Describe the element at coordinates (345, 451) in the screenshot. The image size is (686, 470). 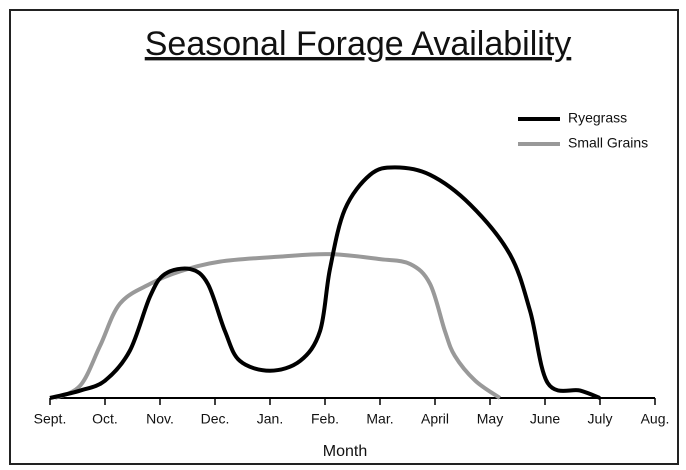
I see `x-axis-label: Month` at that location.